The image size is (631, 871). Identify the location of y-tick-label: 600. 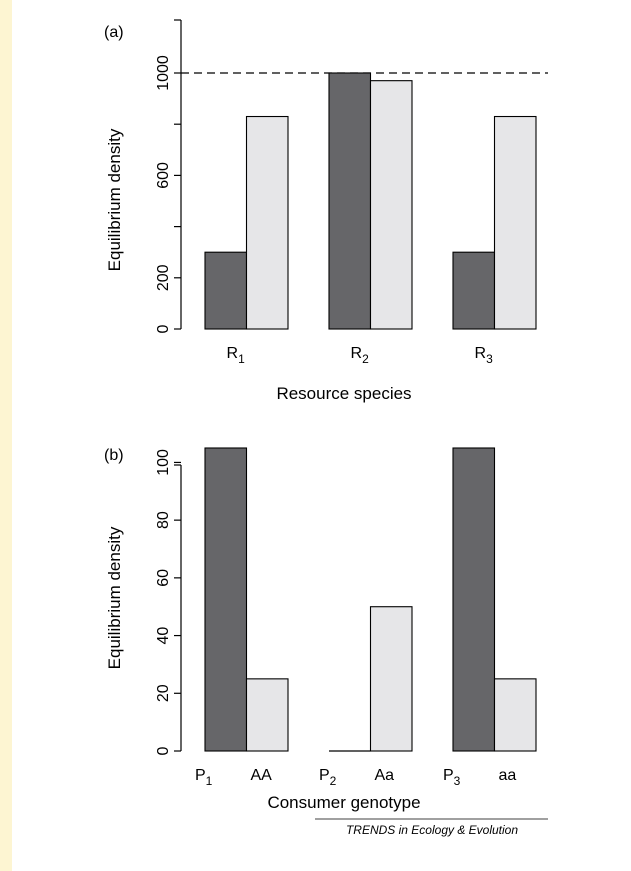
(163, 175).